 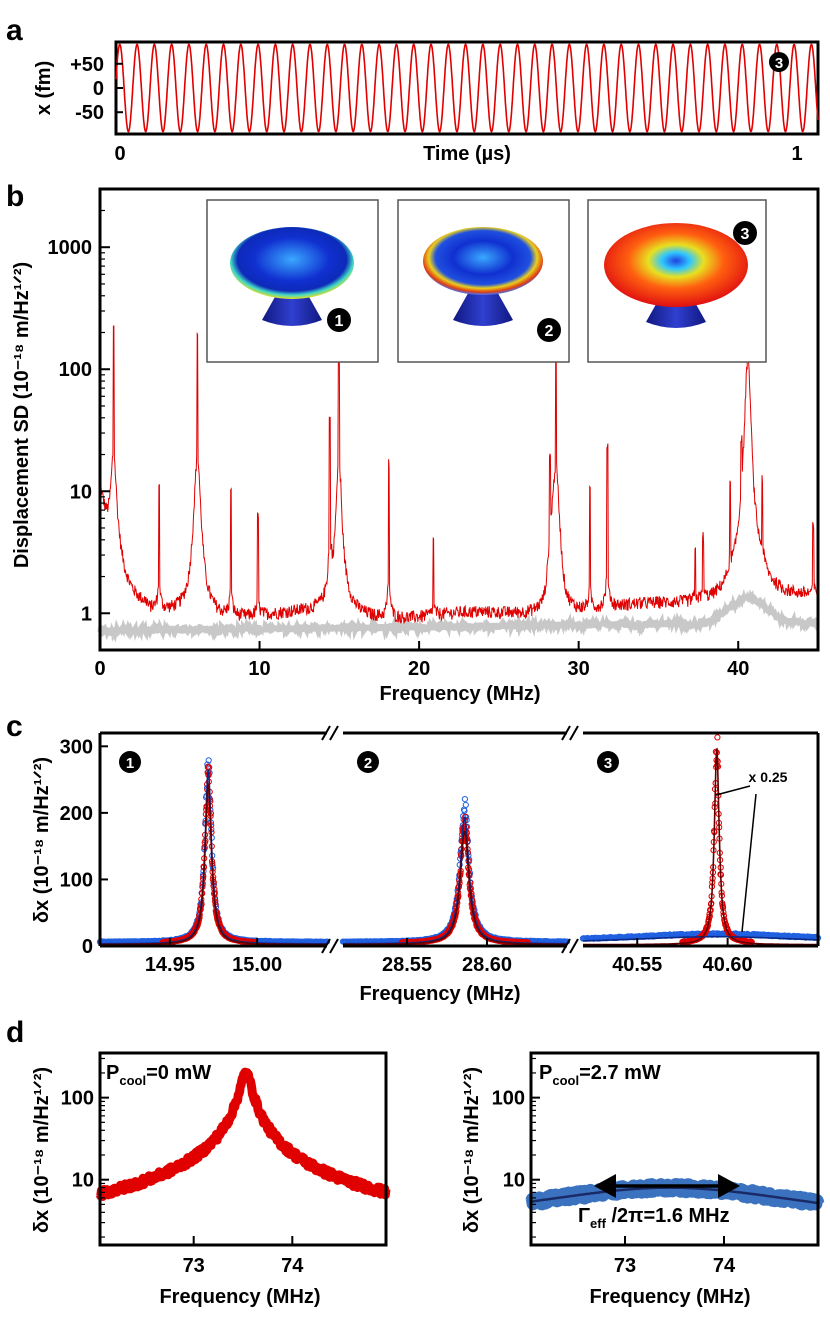 What do you see at coordinates (15, 196) in the screenshot?
I see `panel-b-letter: b` at bounding box center [15, 196].